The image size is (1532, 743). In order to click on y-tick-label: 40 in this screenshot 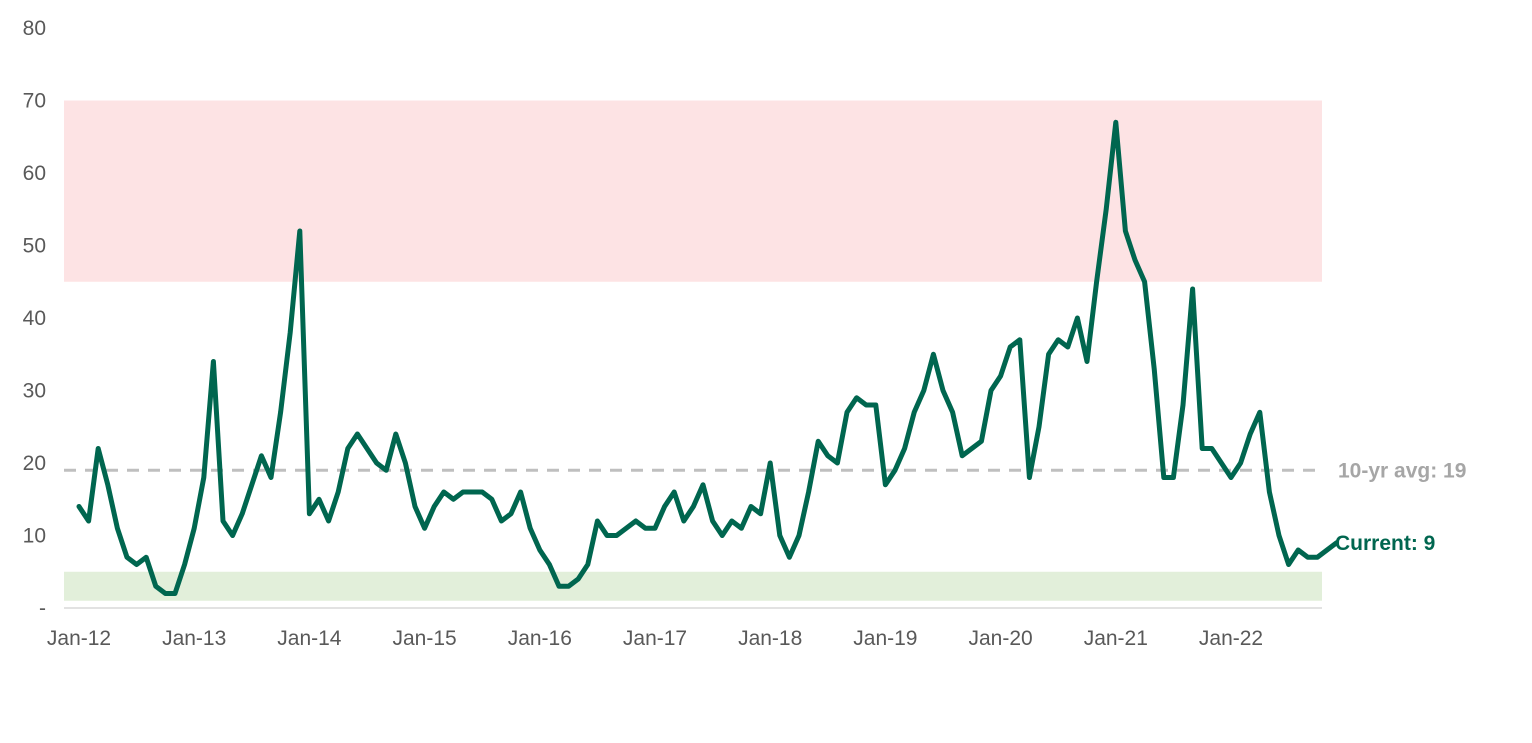, I will do `click(34, 318)`.